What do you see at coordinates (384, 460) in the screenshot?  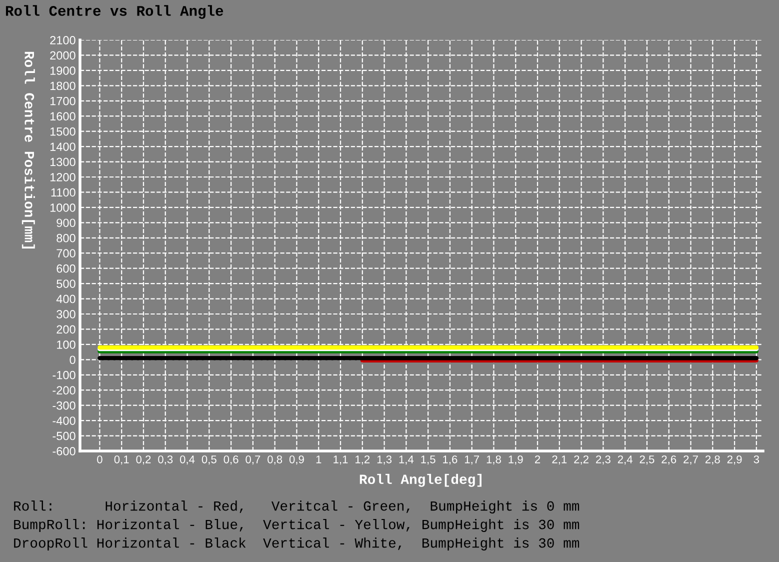 I see `x-tick-label: 1,3` at bounding box center [384, 460].